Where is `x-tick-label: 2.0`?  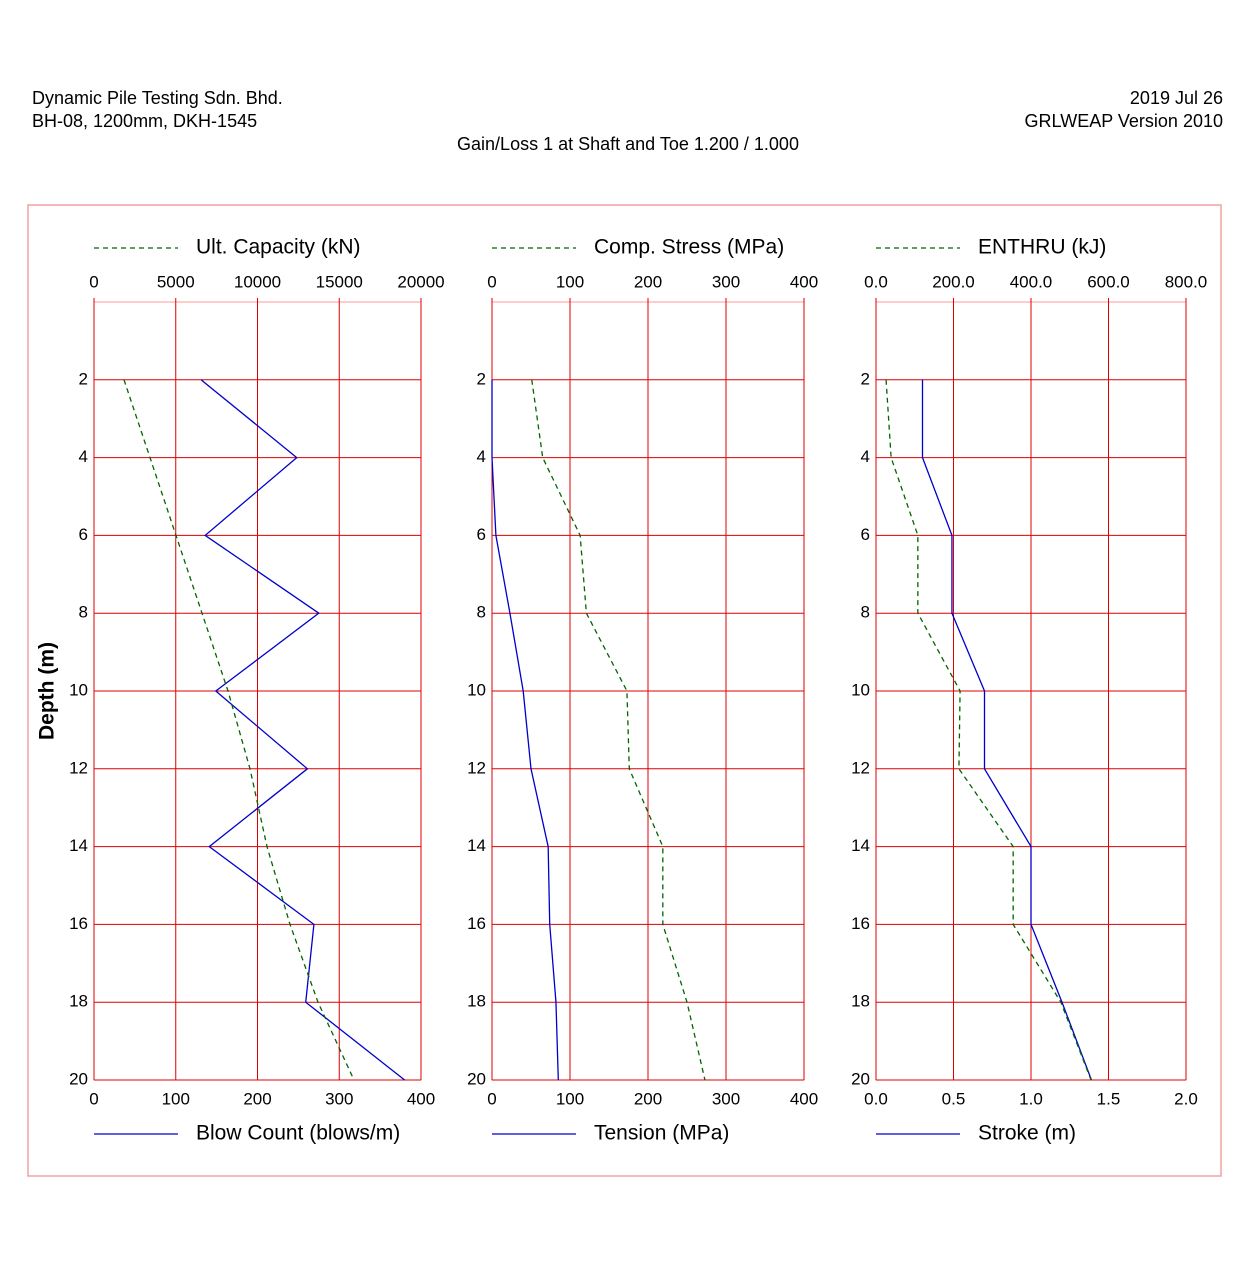
x-tick-label: 2.0 is located at coordinates (1186, 1098).